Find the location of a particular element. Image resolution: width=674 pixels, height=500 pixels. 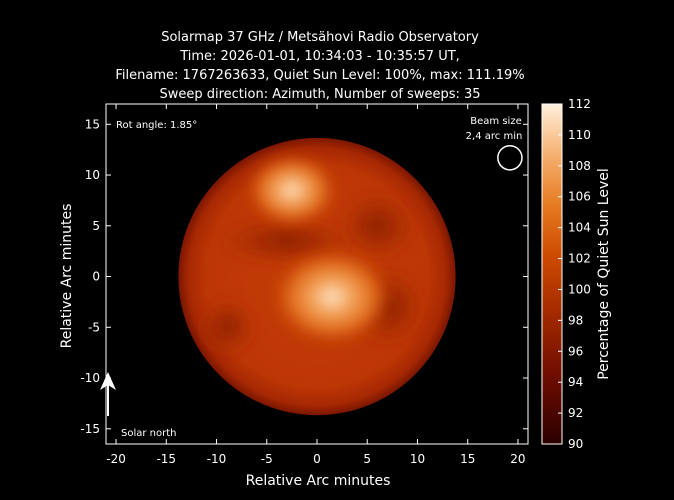

colorbar-tick-label: 100 is located at coordinates (579, 289).